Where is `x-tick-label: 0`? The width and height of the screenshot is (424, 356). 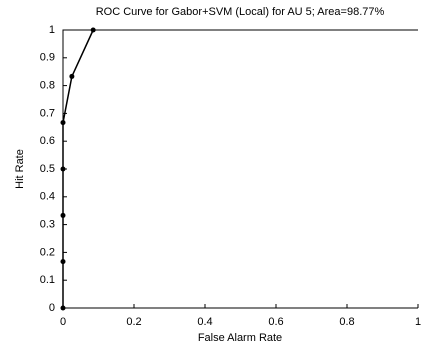
x-tick-label: 0 is located at coordinates (63, 322).